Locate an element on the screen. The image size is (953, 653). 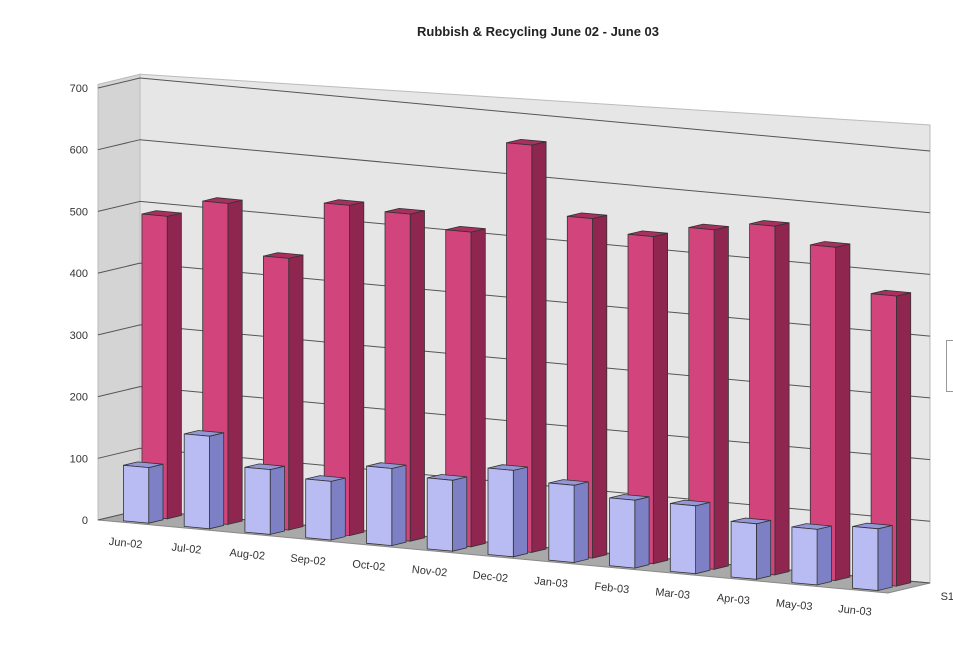
x-tick-label: Jun-03 is located at coordinates (855, 610).